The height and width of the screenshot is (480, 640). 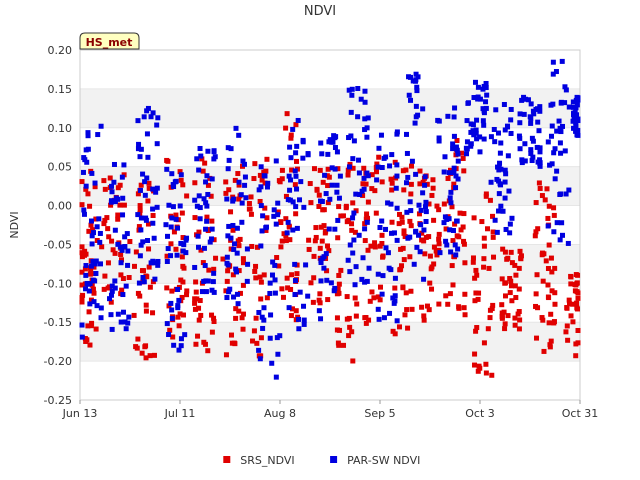 What do you see at coordinates (58, 400) in the screenshot?
I see `y-tick-label: -0.25` at bounding box center [58, 400].